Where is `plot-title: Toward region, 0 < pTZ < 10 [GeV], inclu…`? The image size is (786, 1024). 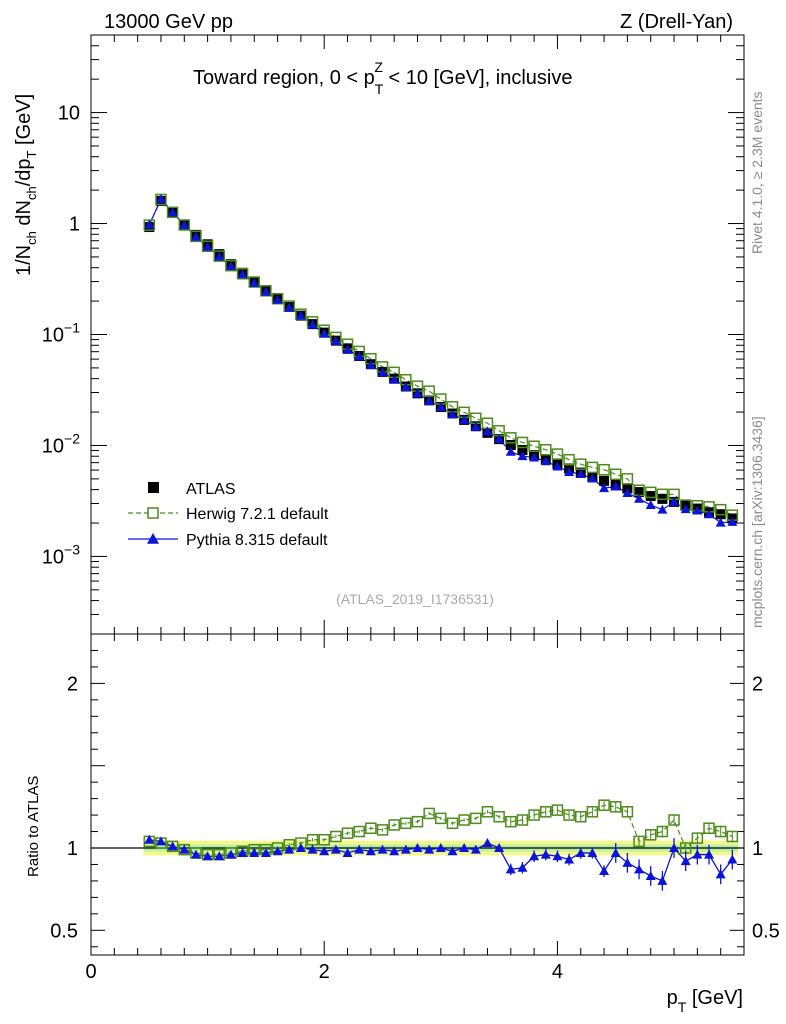 plot-title: Toward region, 0 < pTZ < 10 [GeV], inclu… is located at coordinates (382, 78).